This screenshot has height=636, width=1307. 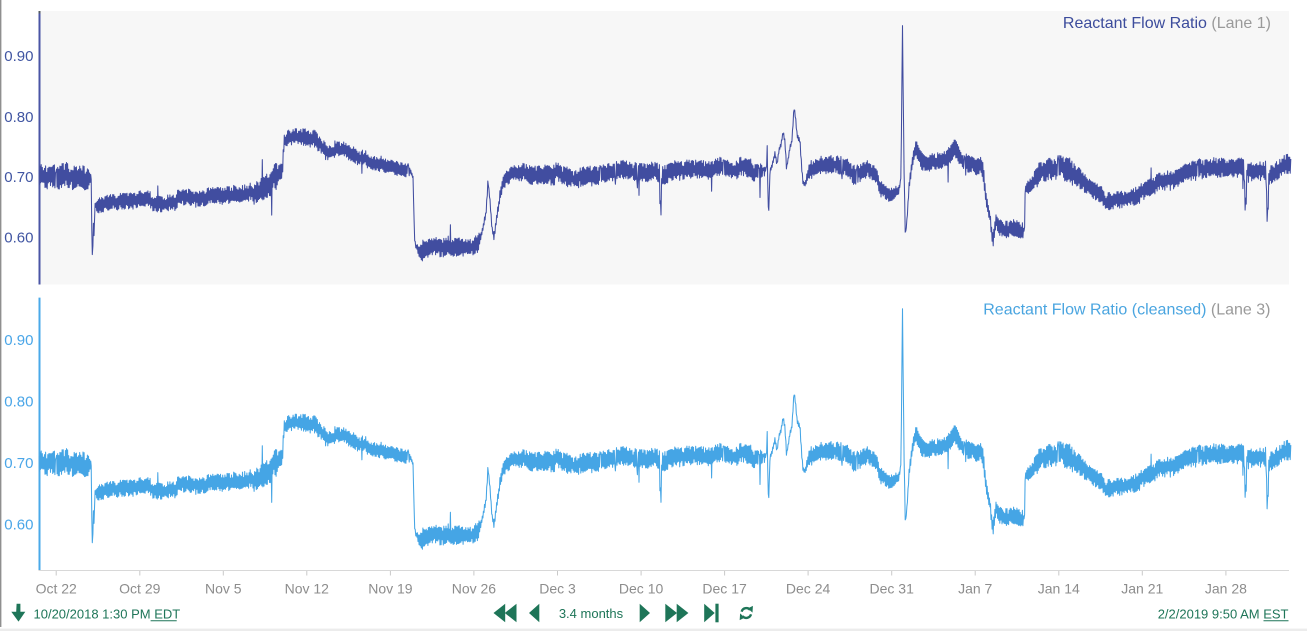 What do you see at coordinates (892, 589) in the screenshot?
I see `svg-text: Dec 31` at bounding box center [892, 589].